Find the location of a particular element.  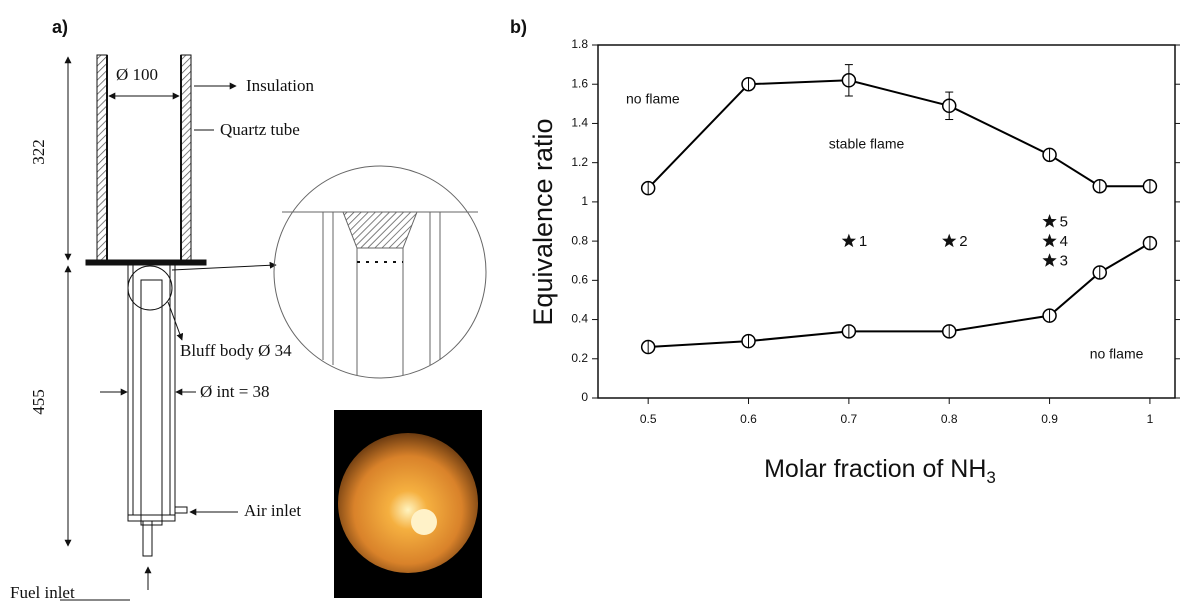

dimension-label: Ø int = 38 is located at coordinates (235, 391).